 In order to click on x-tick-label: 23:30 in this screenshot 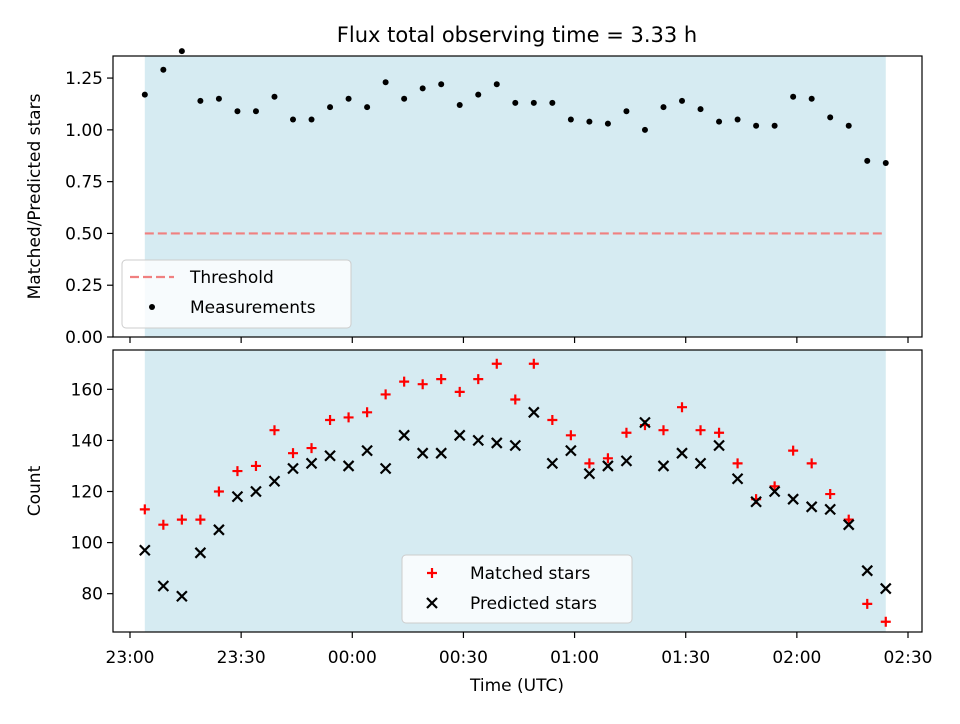, I will do `click(241, 658)`.